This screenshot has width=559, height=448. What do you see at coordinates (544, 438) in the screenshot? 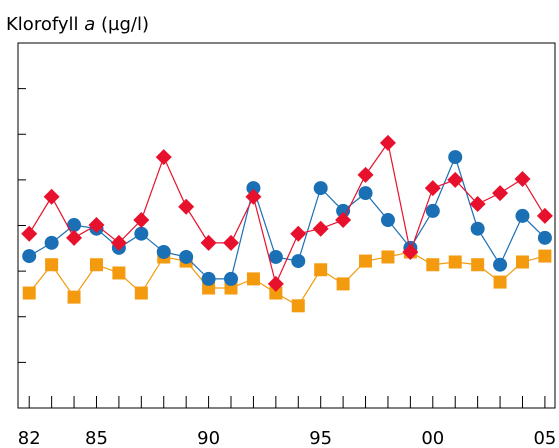
I see `x-tick-label: 05` at bounding box center [544, 438].